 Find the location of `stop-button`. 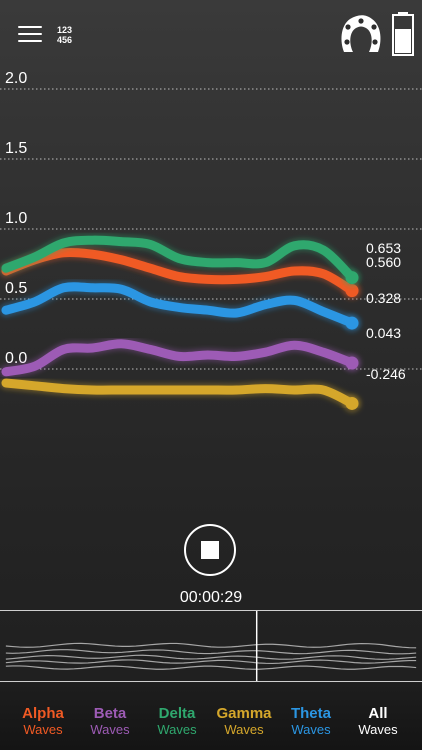

stop-button is located at coordinates (210, 550).